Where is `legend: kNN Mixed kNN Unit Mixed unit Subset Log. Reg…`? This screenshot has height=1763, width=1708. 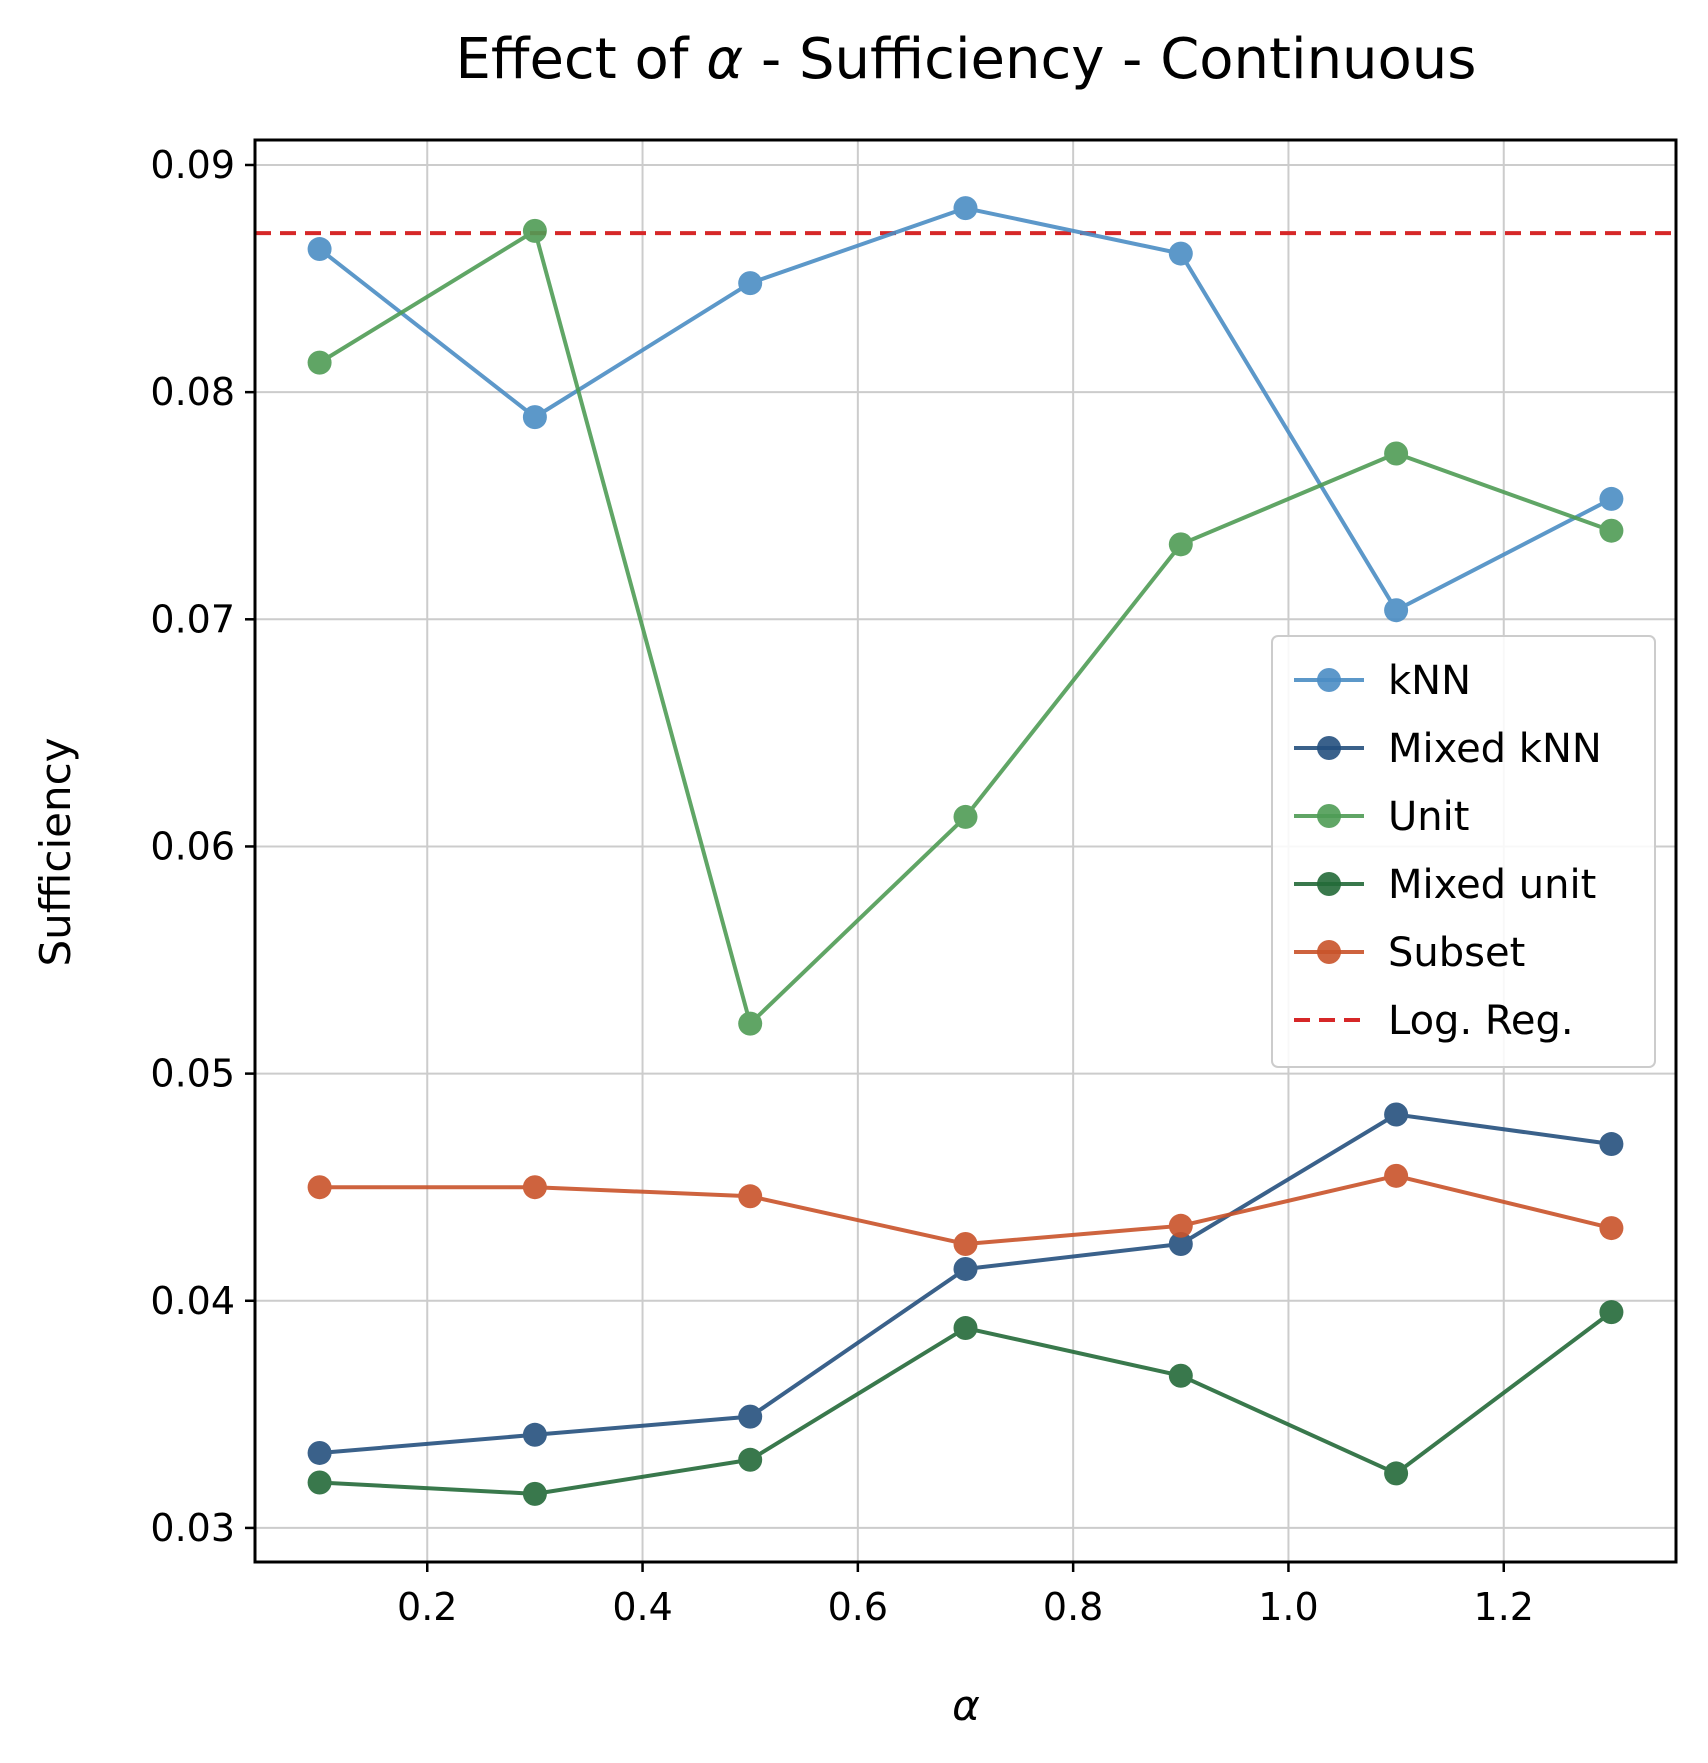 legend: kNN Mixed kNN Unit Mixed unit Subset Log. Reg… is located at coordinates (1463, 851).